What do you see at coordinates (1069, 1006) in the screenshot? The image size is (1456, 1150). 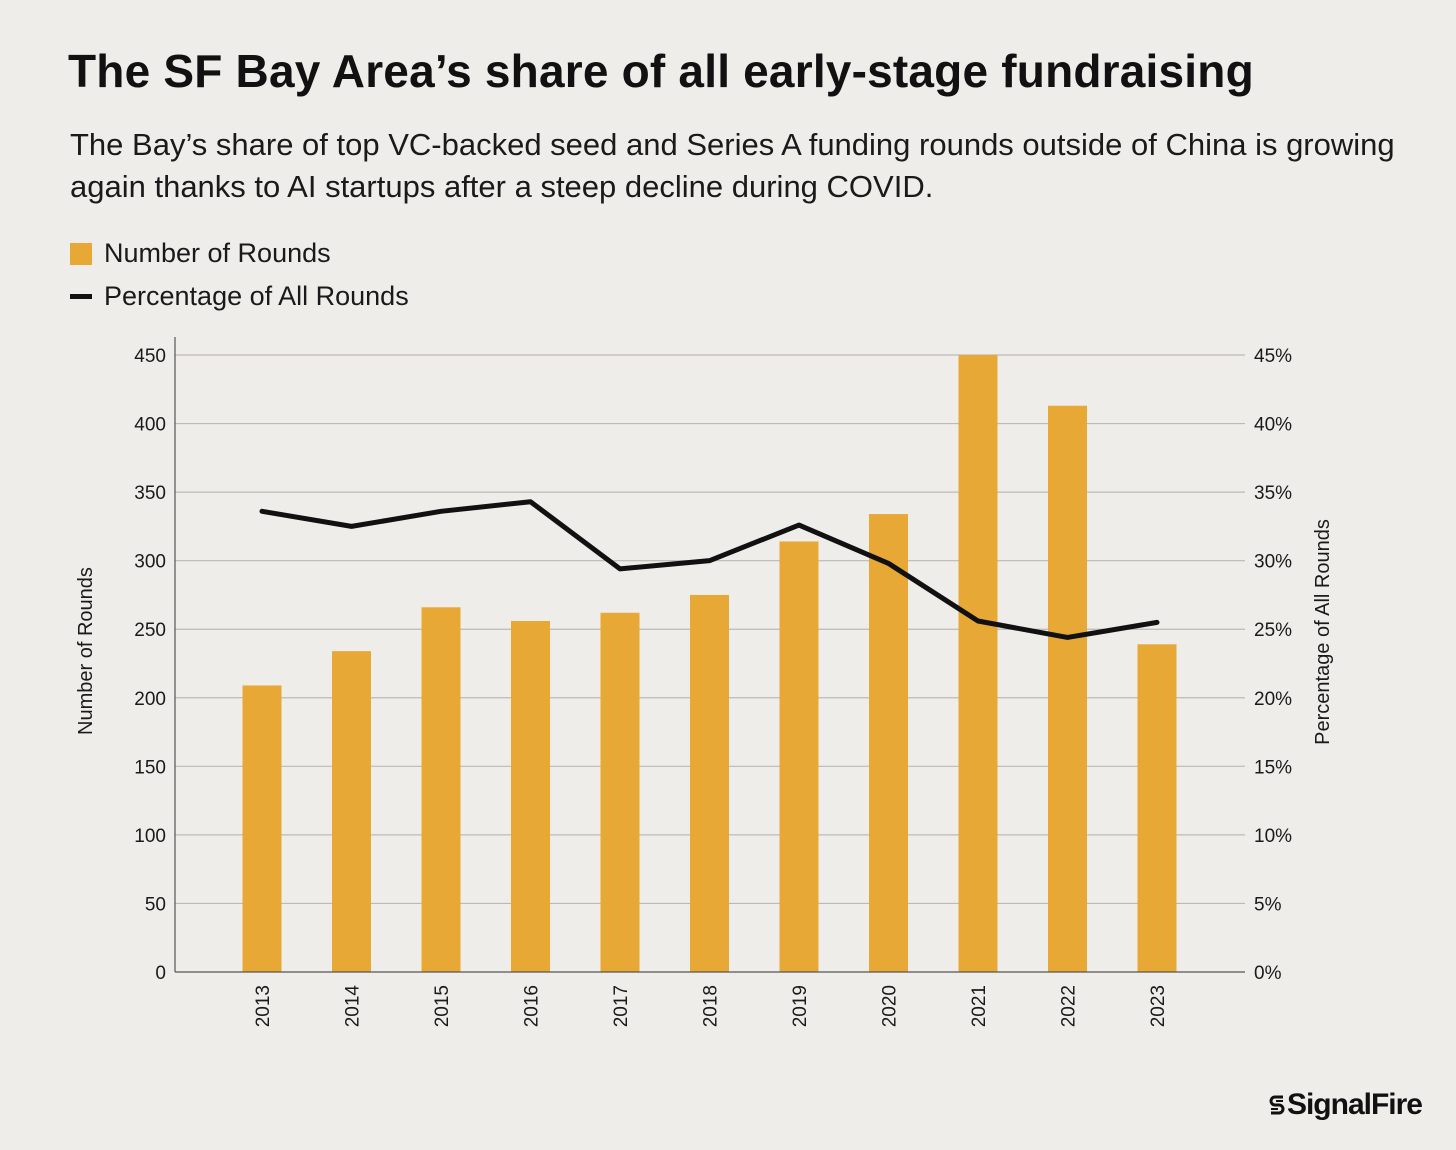 I see `x-tick-label: 2022` at bounding box center [1069, 1006].